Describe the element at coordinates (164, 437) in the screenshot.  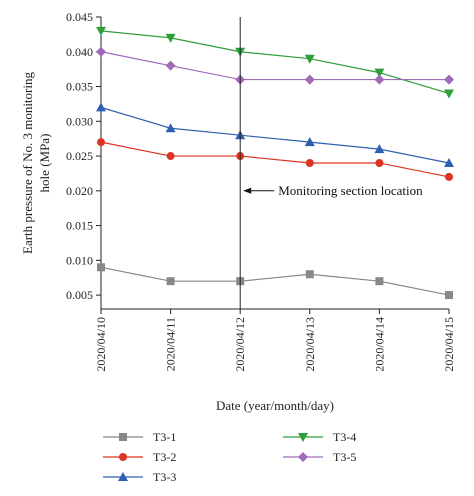
I see `legend-label: T3-1` at that location.